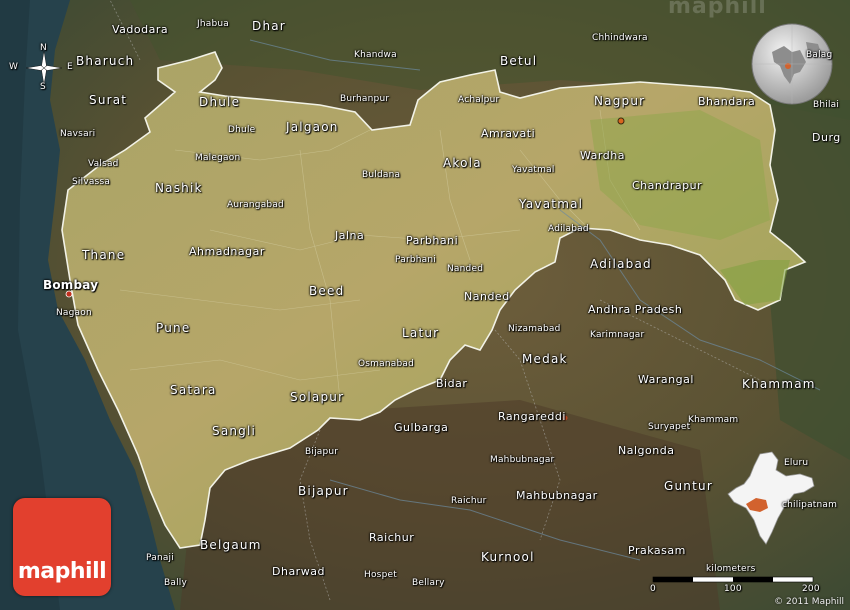  I want to click on place-label-khandwa: Khandwa, so click(375, 55).